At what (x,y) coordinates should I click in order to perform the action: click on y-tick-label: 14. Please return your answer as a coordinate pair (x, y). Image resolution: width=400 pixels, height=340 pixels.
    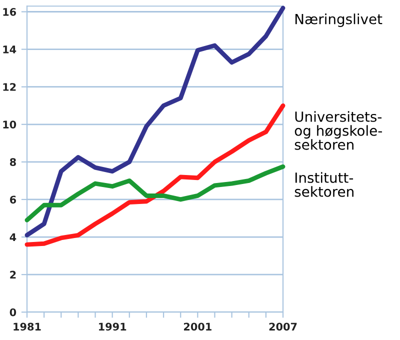
    Looking at the image, I should click on (9, 50).